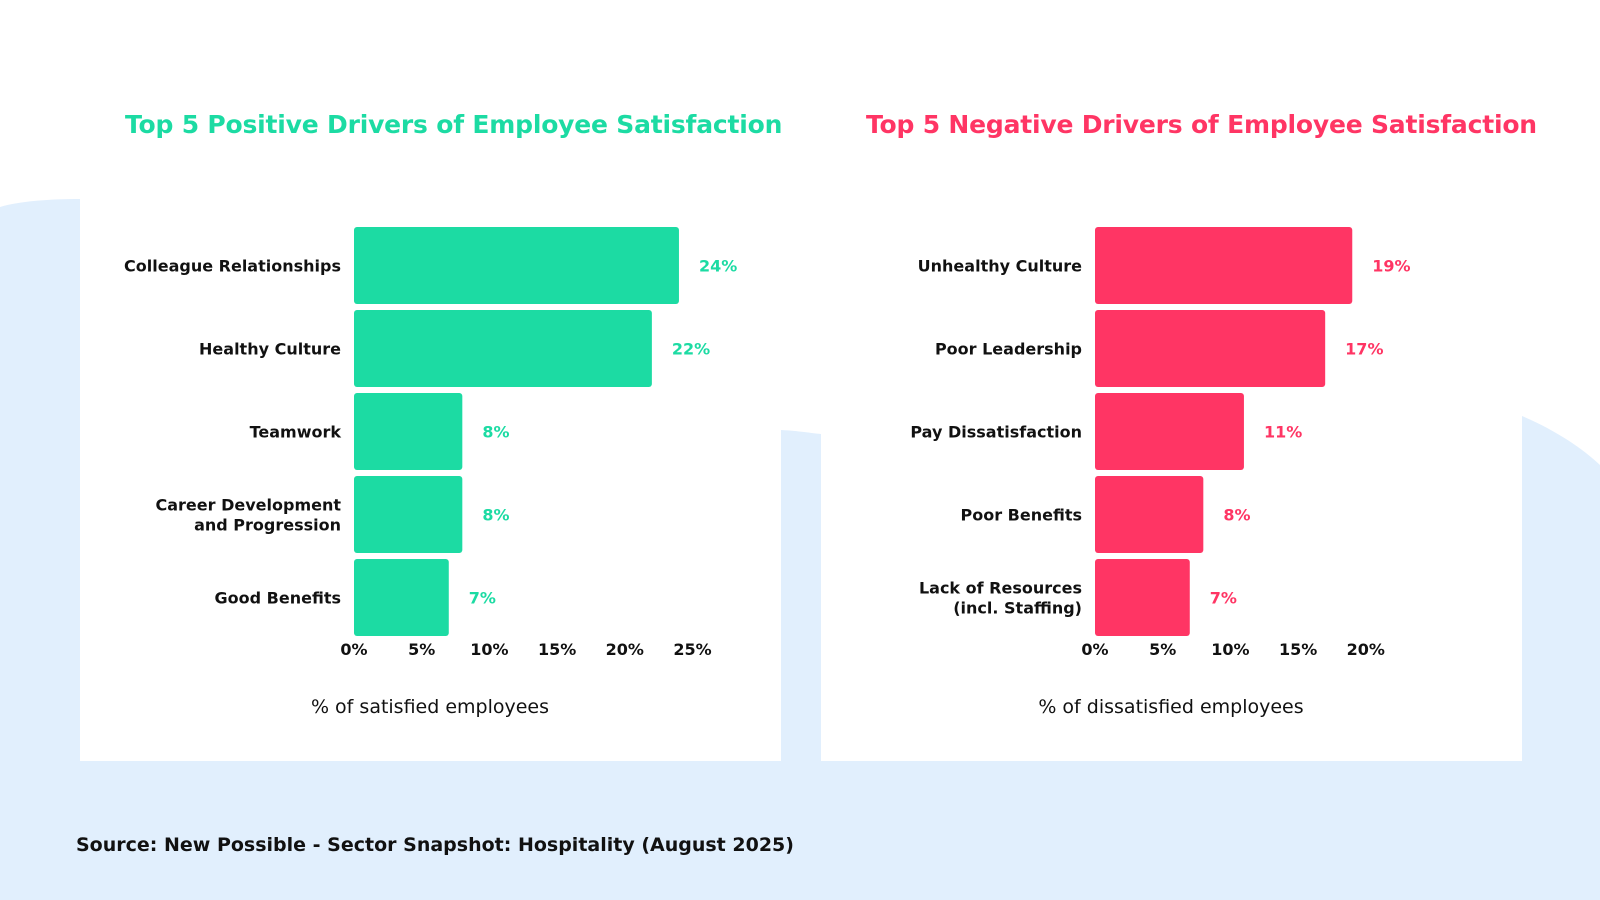  What do you see at coordinates (495, 515) in the screenshot?
I see `positive-value-label-4: 8%` at bounding box center [495, 515].